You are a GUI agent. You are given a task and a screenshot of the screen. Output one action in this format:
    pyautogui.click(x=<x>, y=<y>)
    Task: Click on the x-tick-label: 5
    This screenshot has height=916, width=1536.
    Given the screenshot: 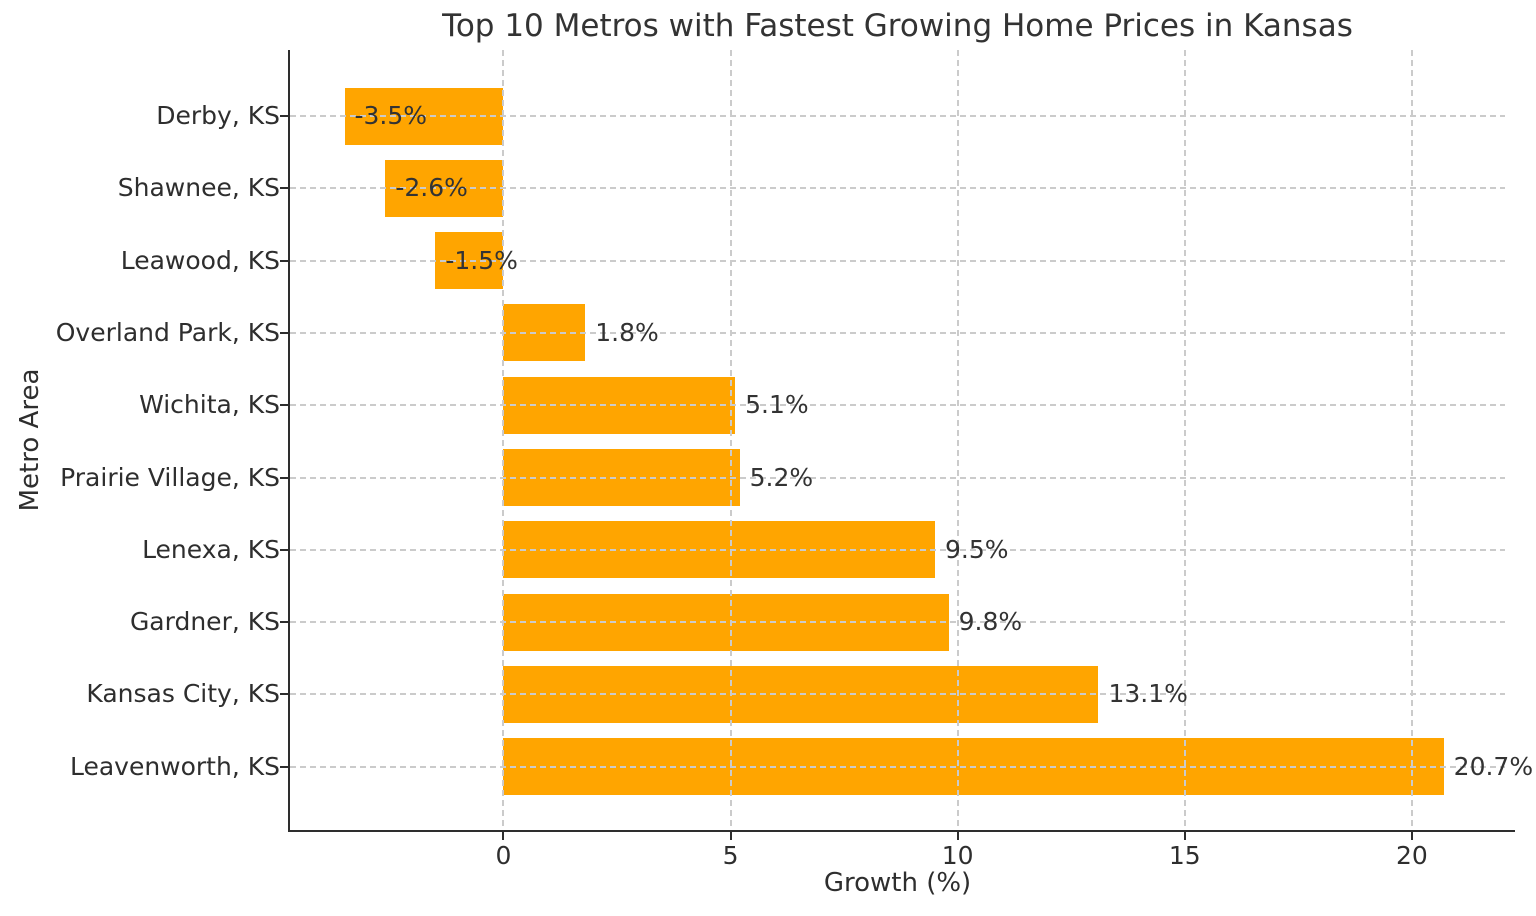 What is the action you would take?
    pyautogui.click(x=730, y=855)
    